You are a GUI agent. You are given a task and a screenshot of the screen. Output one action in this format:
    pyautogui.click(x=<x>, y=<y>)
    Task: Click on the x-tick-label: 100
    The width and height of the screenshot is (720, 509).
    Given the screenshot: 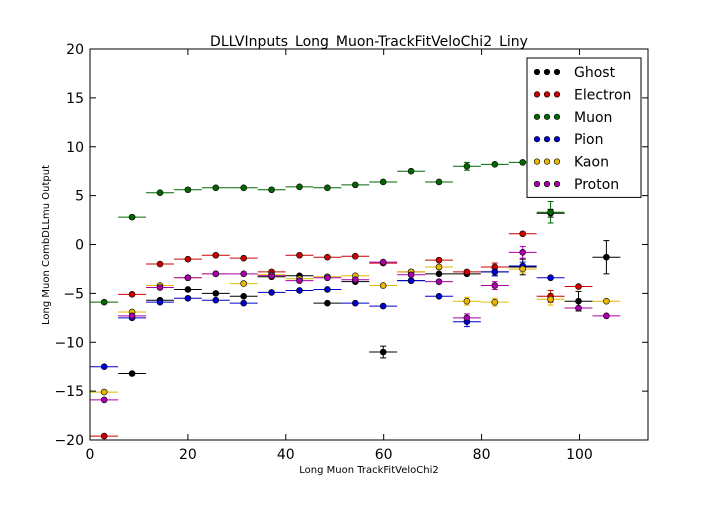 What is the action you would take?
    pyautogui.click(x=579, y=455)
    